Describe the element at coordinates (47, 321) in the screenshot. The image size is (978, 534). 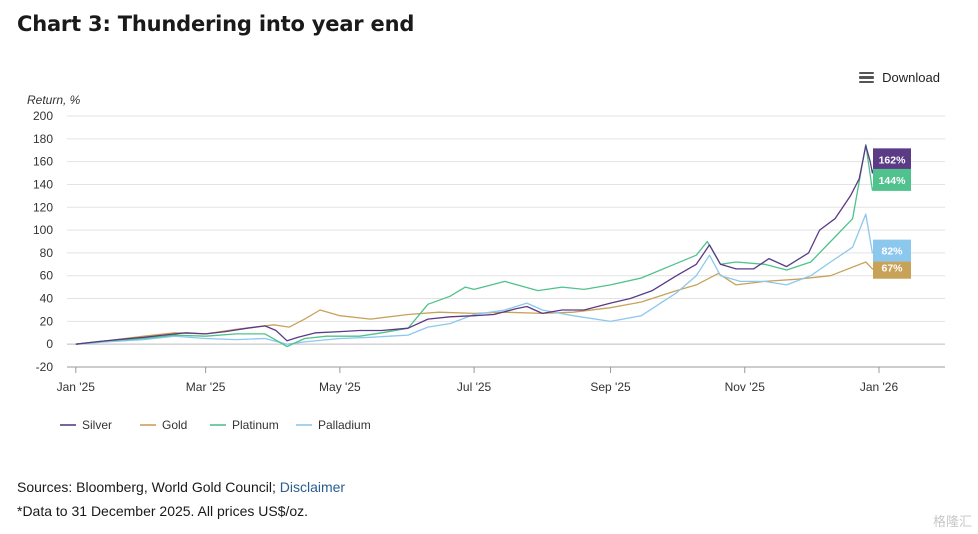
I see `y-tick-label: 20` at that location.